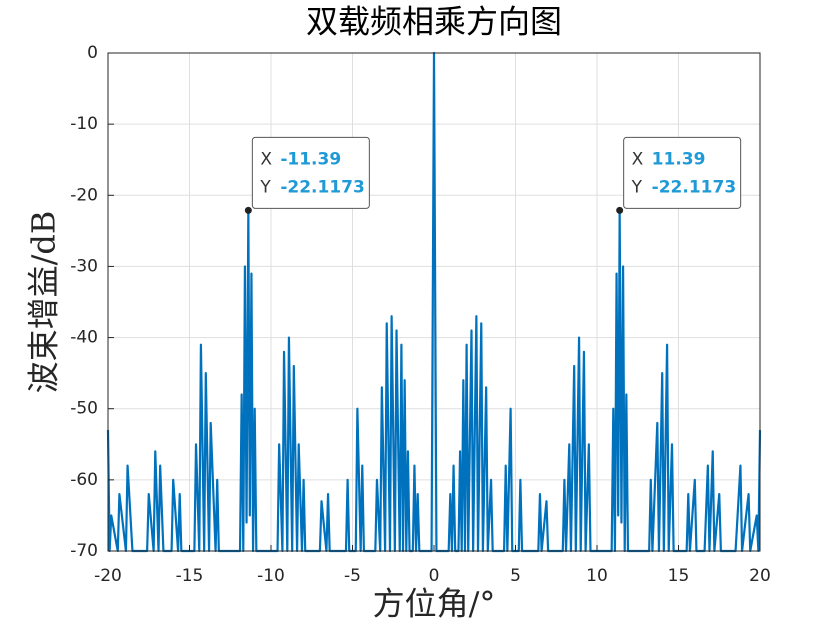 Image resolution: width=840 pixels, height=630 pixels. I want to click on datatip: X 11.39 Y -22.1173, so click(679, 175).